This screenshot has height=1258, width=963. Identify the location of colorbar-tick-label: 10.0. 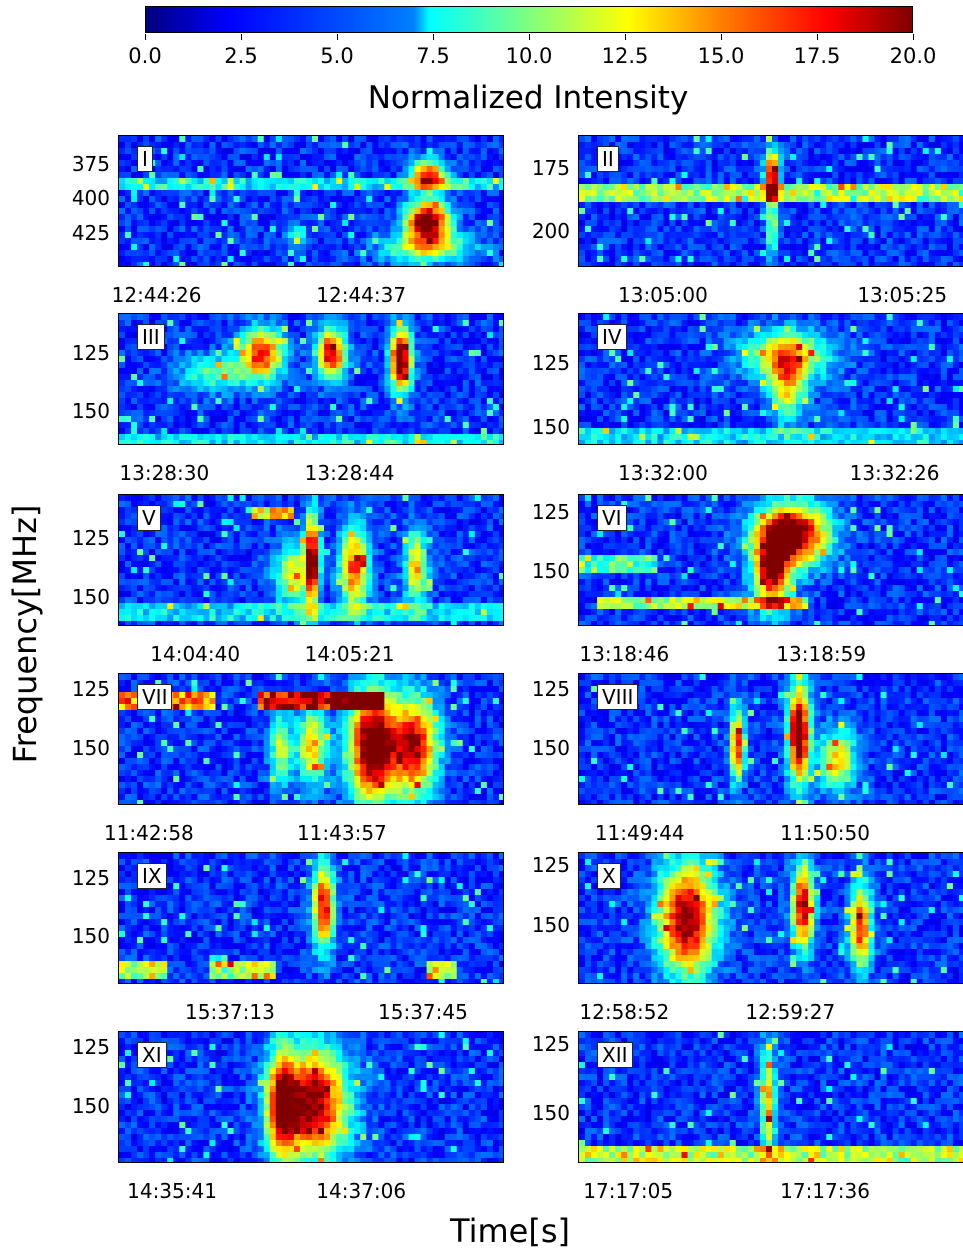
(529, 56).